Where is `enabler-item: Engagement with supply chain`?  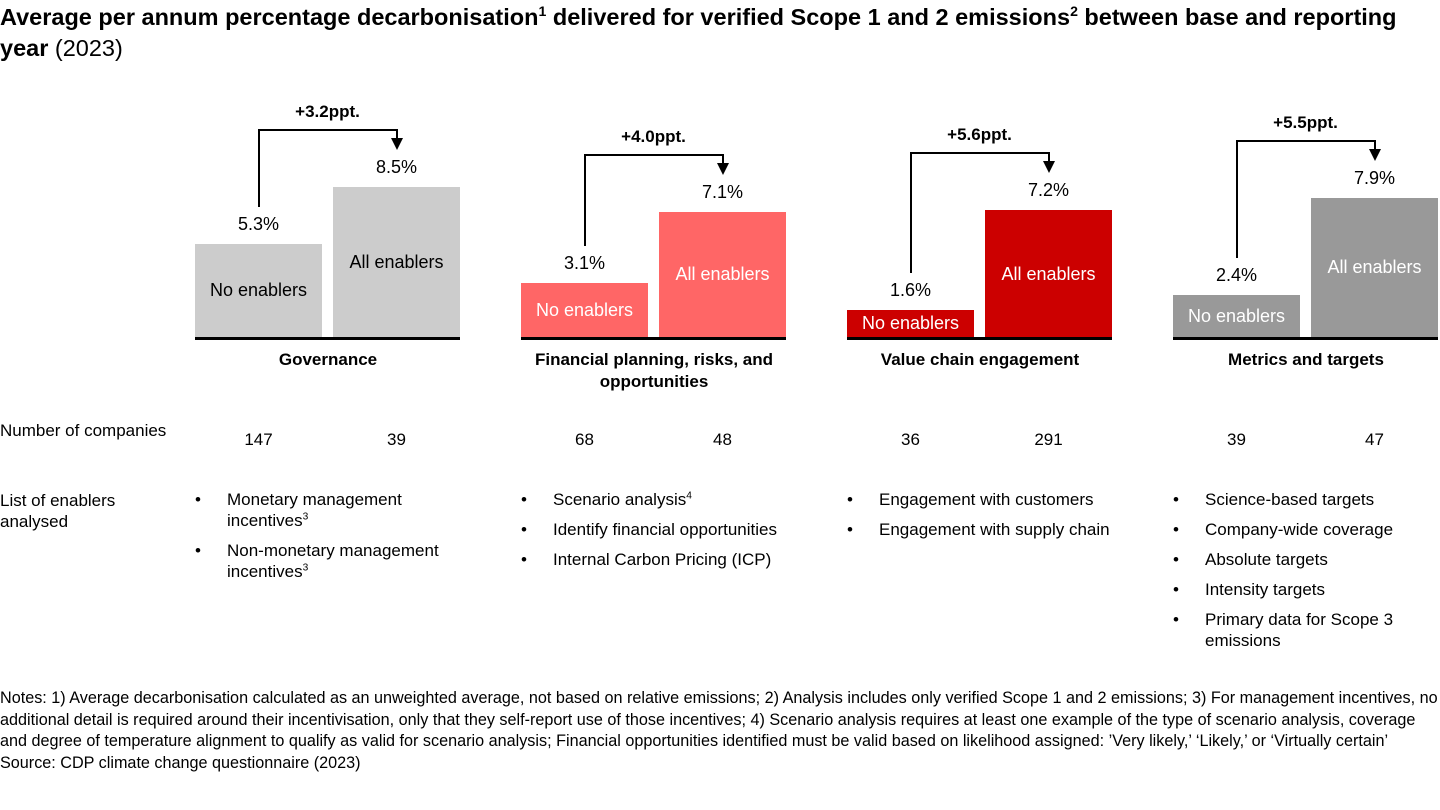
enabler-item: Engagement with supply chain is located at coordinates (983, 529).